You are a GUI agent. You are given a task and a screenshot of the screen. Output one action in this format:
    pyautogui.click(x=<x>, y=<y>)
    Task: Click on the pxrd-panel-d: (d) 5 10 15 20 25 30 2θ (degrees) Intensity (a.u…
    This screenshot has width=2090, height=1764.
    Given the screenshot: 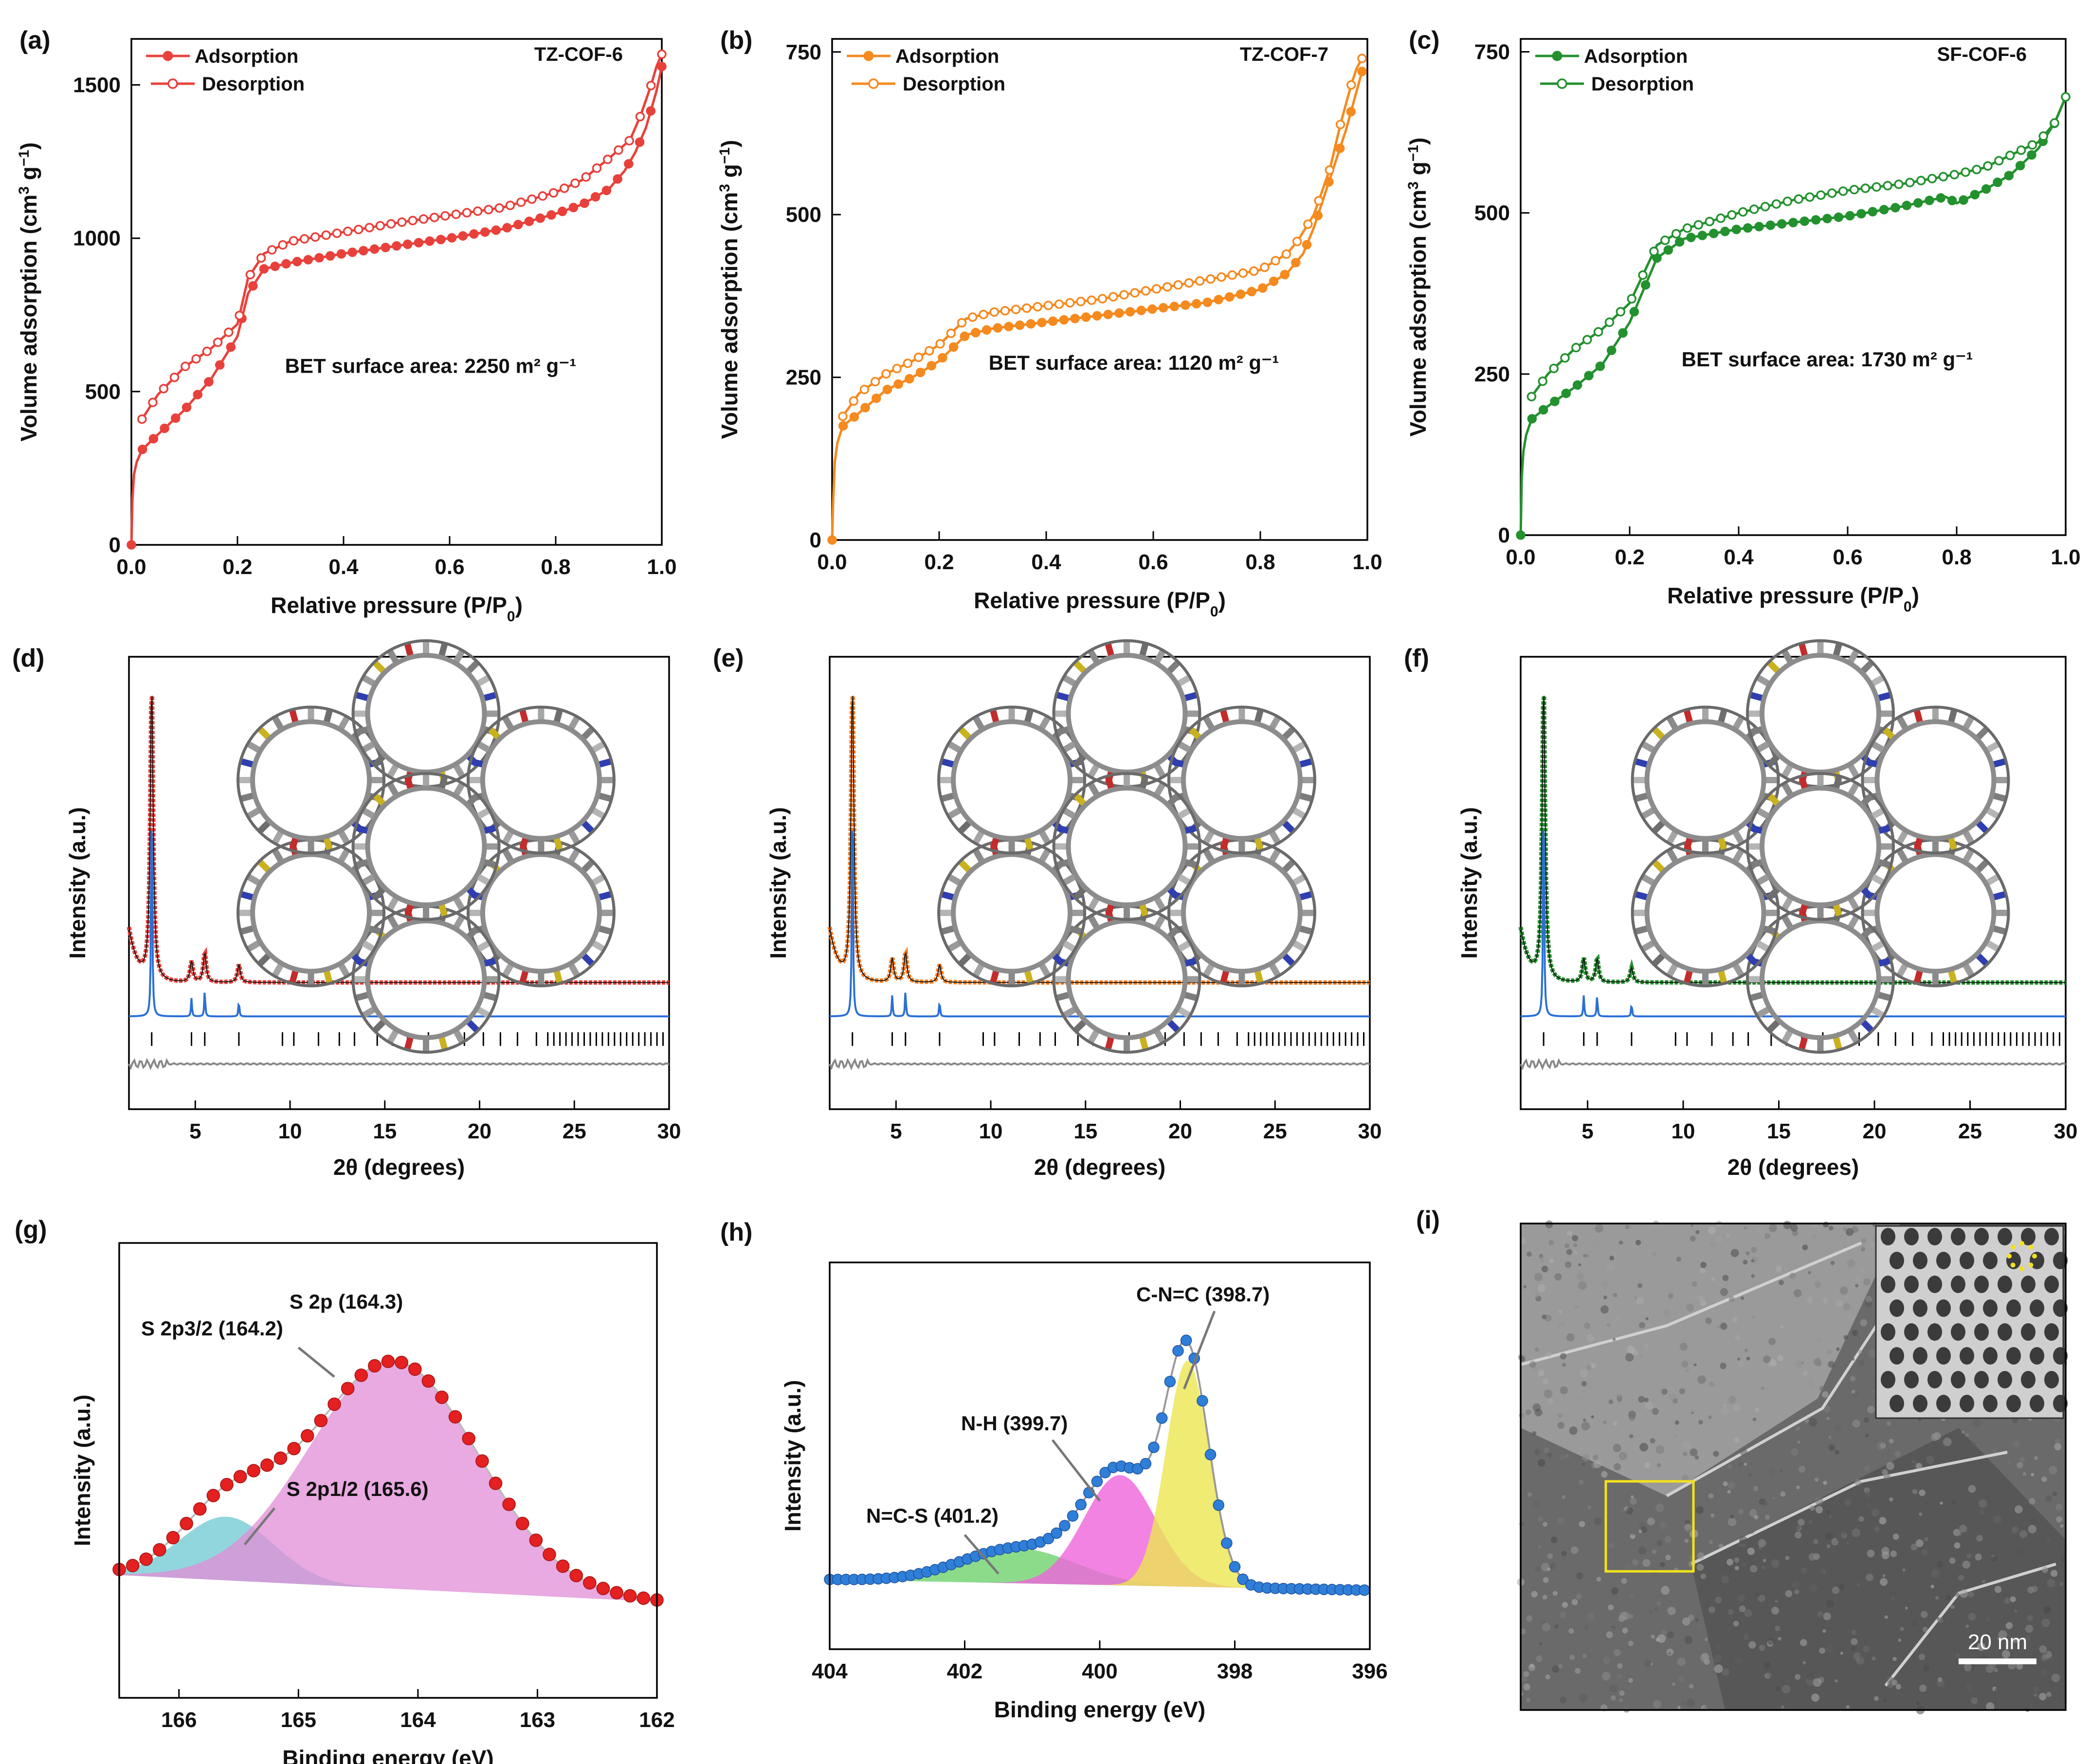 What is the action you would take?
    pyautogui.click(x=346, y=909)
    